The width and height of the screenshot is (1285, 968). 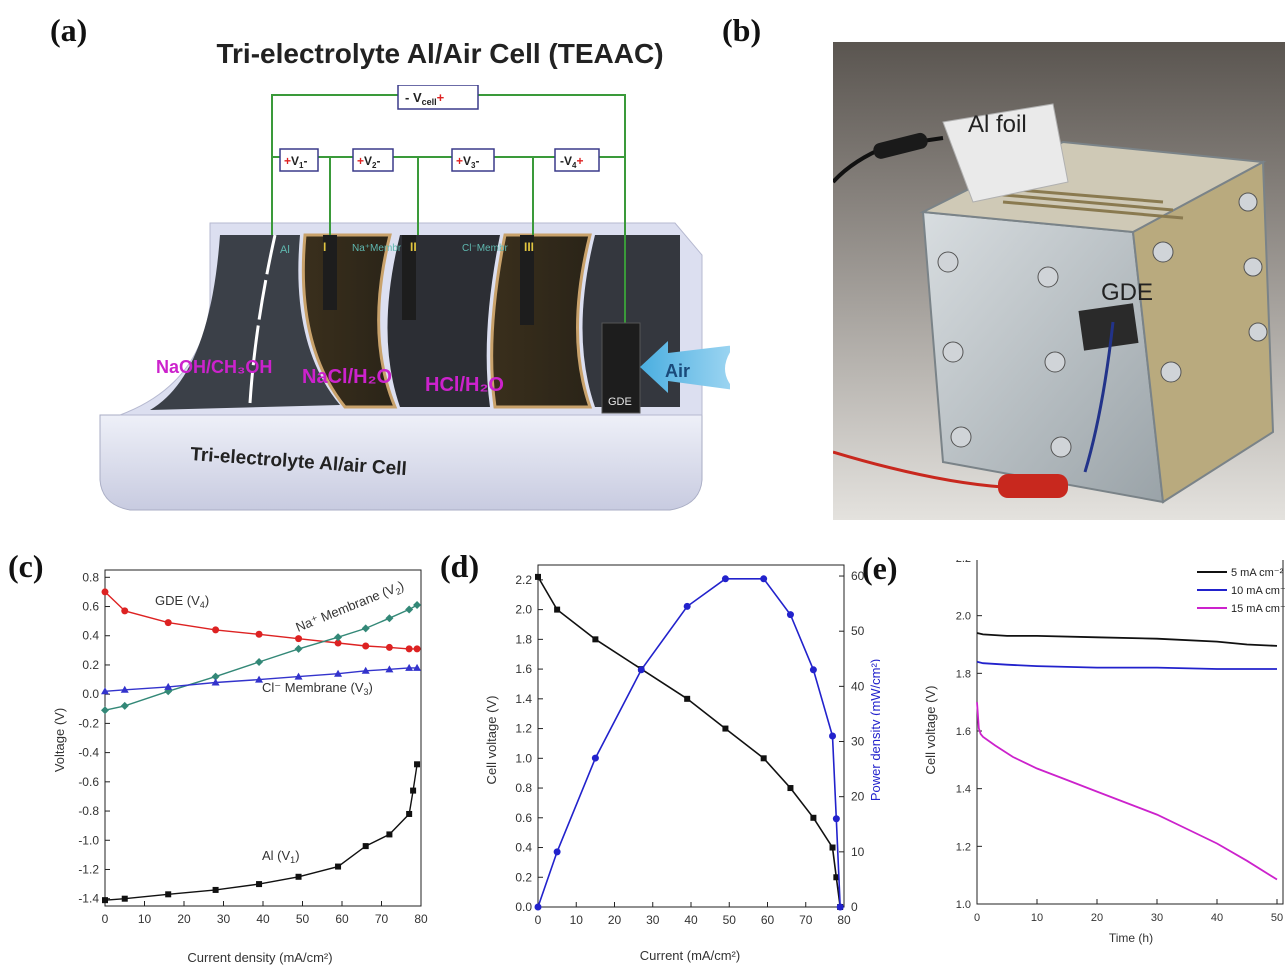 I want to click on chart-e-ylabel: Cell voltage (V), so click(x=930, y=730).